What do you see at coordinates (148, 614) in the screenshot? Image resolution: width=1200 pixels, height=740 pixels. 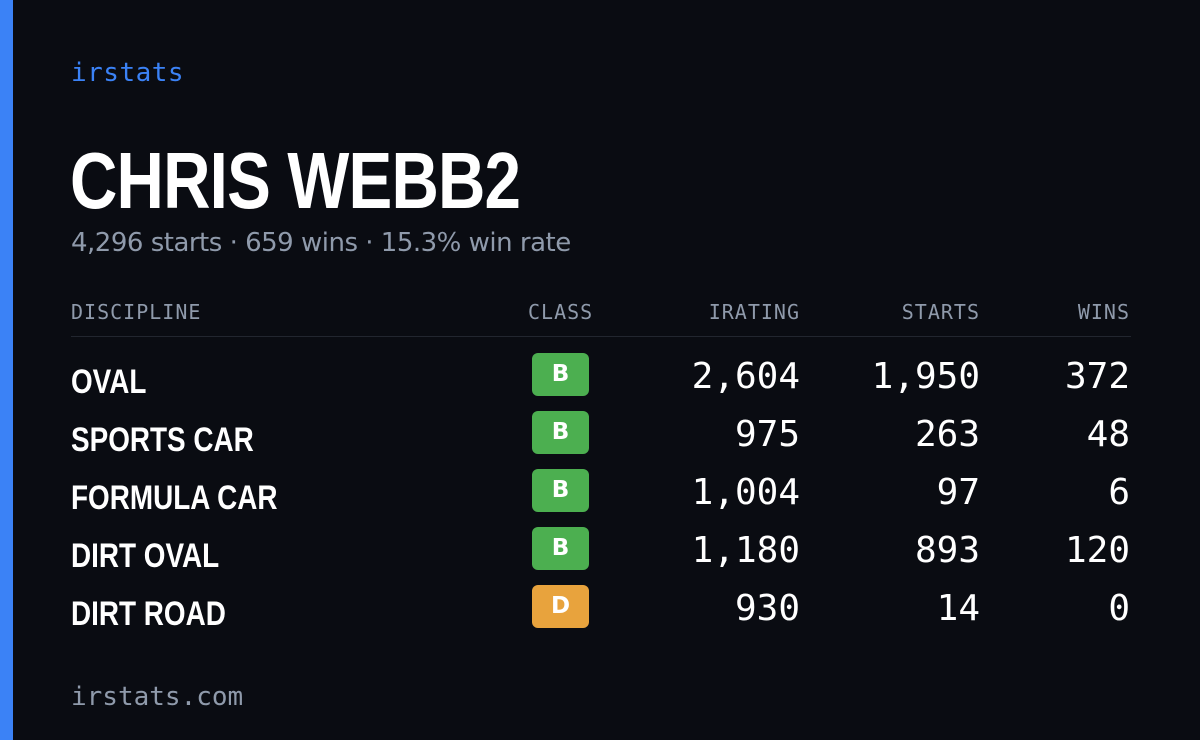 I see `discipline-name: DIRT ROAD` at bounding box center [148, 614].